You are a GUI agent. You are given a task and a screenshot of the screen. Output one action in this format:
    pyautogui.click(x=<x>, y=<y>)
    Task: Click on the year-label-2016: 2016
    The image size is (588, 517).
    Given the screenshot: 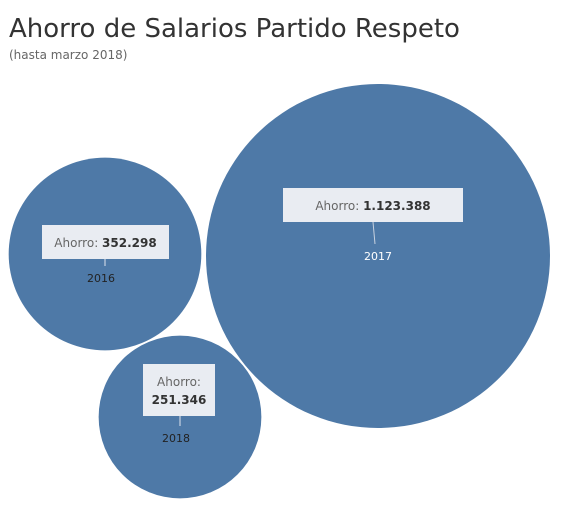 What is the action you would take?
    pyautogui.click(x=101, y=278)
    